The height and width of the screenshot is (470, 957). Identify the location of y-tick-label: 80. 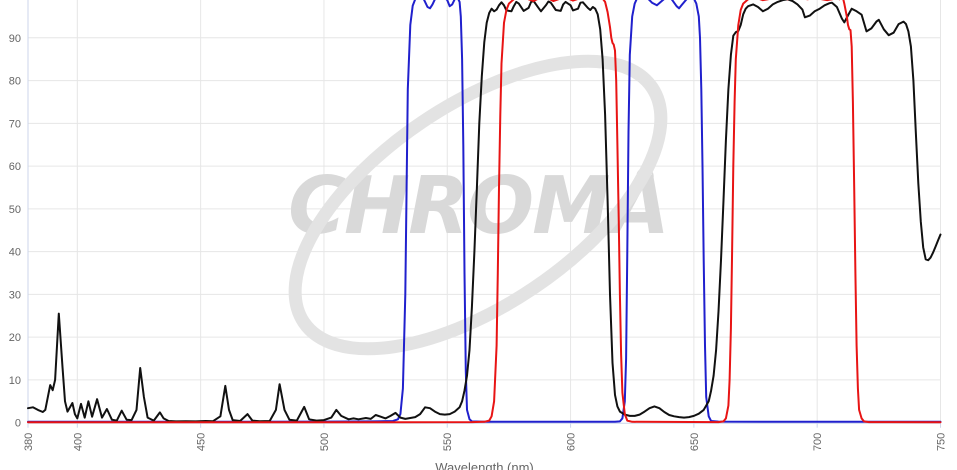
(15, 82).